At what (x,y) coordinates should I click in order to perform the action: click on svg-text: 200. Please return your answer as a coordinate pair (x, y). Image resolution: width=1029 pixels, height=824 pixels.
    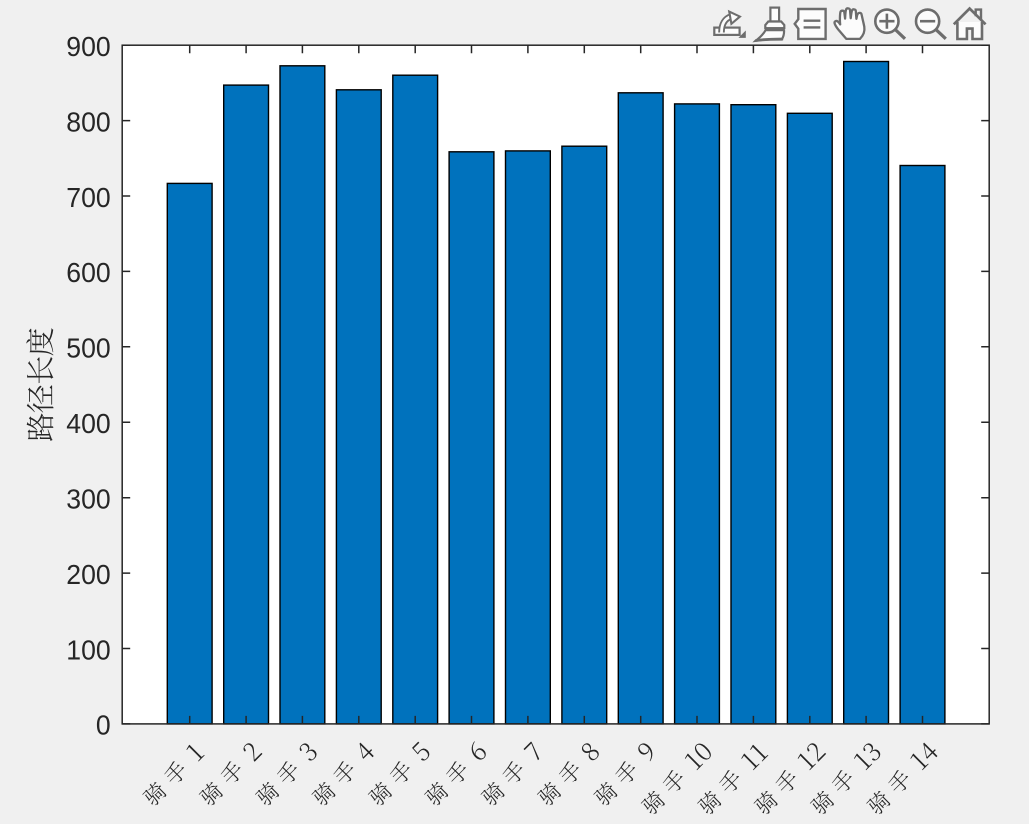
    Looking at the image, I should click on (88, 574).